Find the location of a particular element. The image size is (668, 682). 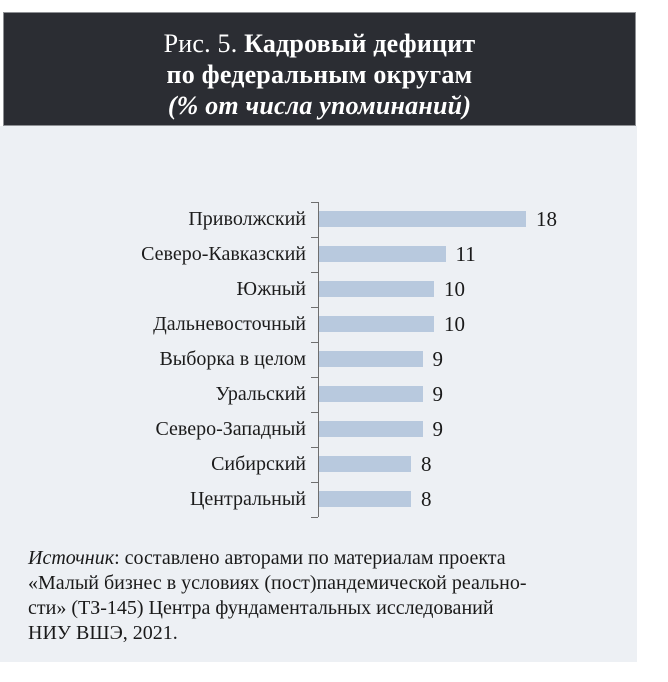

bar-row: Северо-Кавказский 11 is located at coordinates (318, 254).